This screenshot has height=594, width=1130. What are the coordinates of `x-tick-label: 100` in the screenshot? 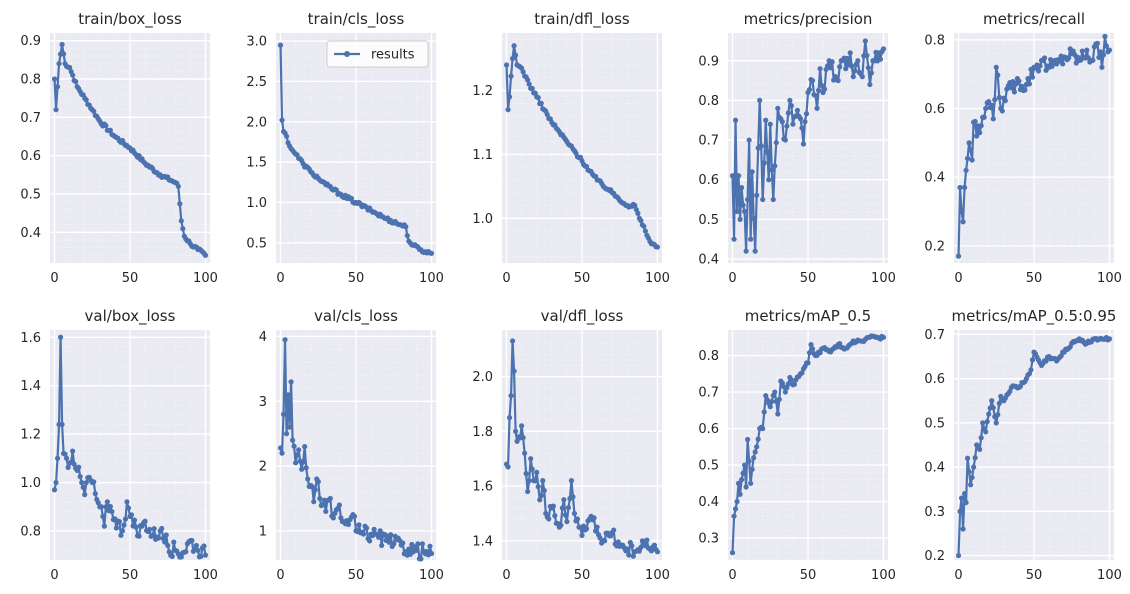 It's located at (657, 278).